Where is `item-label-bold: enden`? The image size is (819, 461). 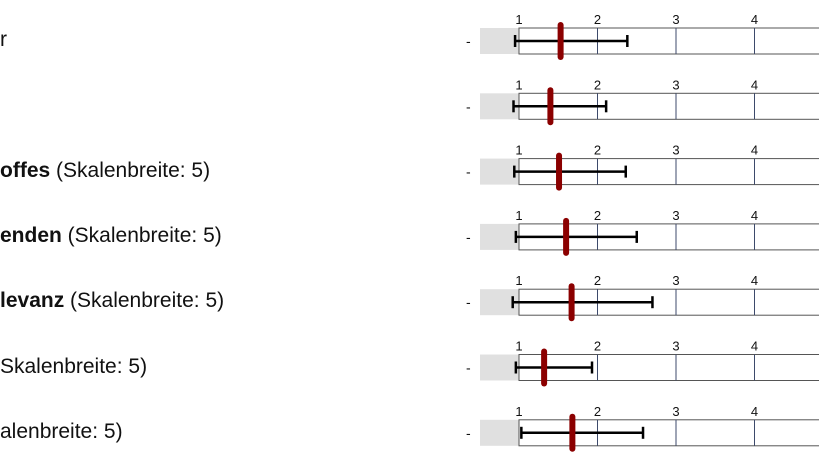
item-label-bold: enden is located at coordinates (31, 235).